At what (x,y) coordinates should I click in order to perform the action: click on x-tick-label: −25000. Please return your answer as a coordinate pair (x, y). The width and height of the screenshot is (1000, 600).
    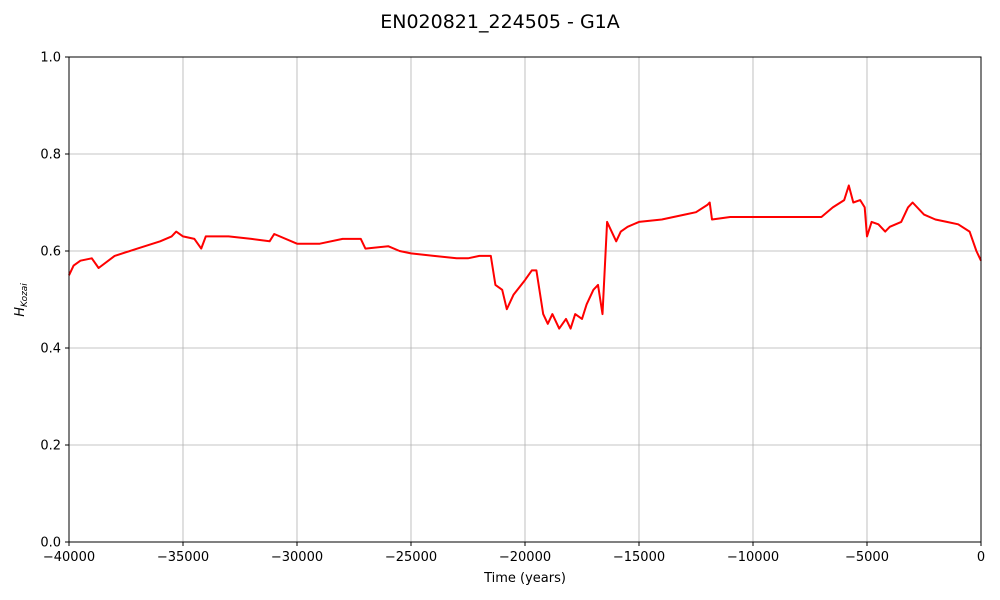
    Looking at the image, I should click on (411, 557).